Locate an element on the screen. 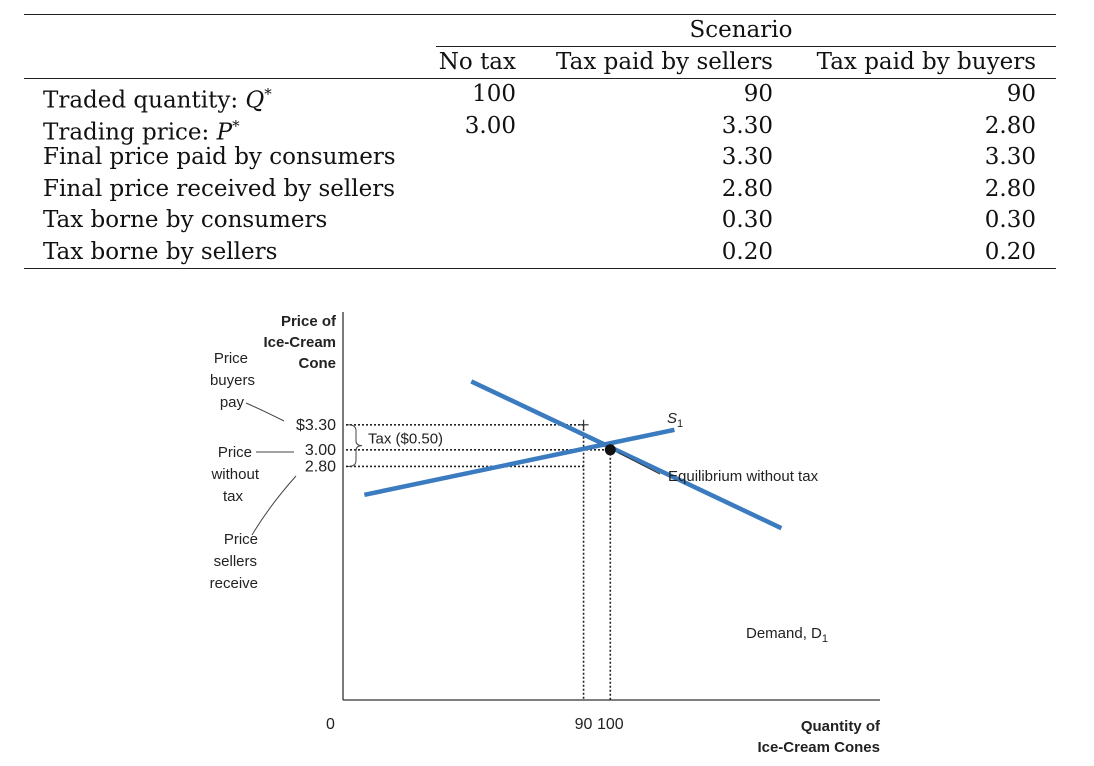 The image size is (1094, 766). row-label: Final price paid by consumers is located at coordinates (219, 158).